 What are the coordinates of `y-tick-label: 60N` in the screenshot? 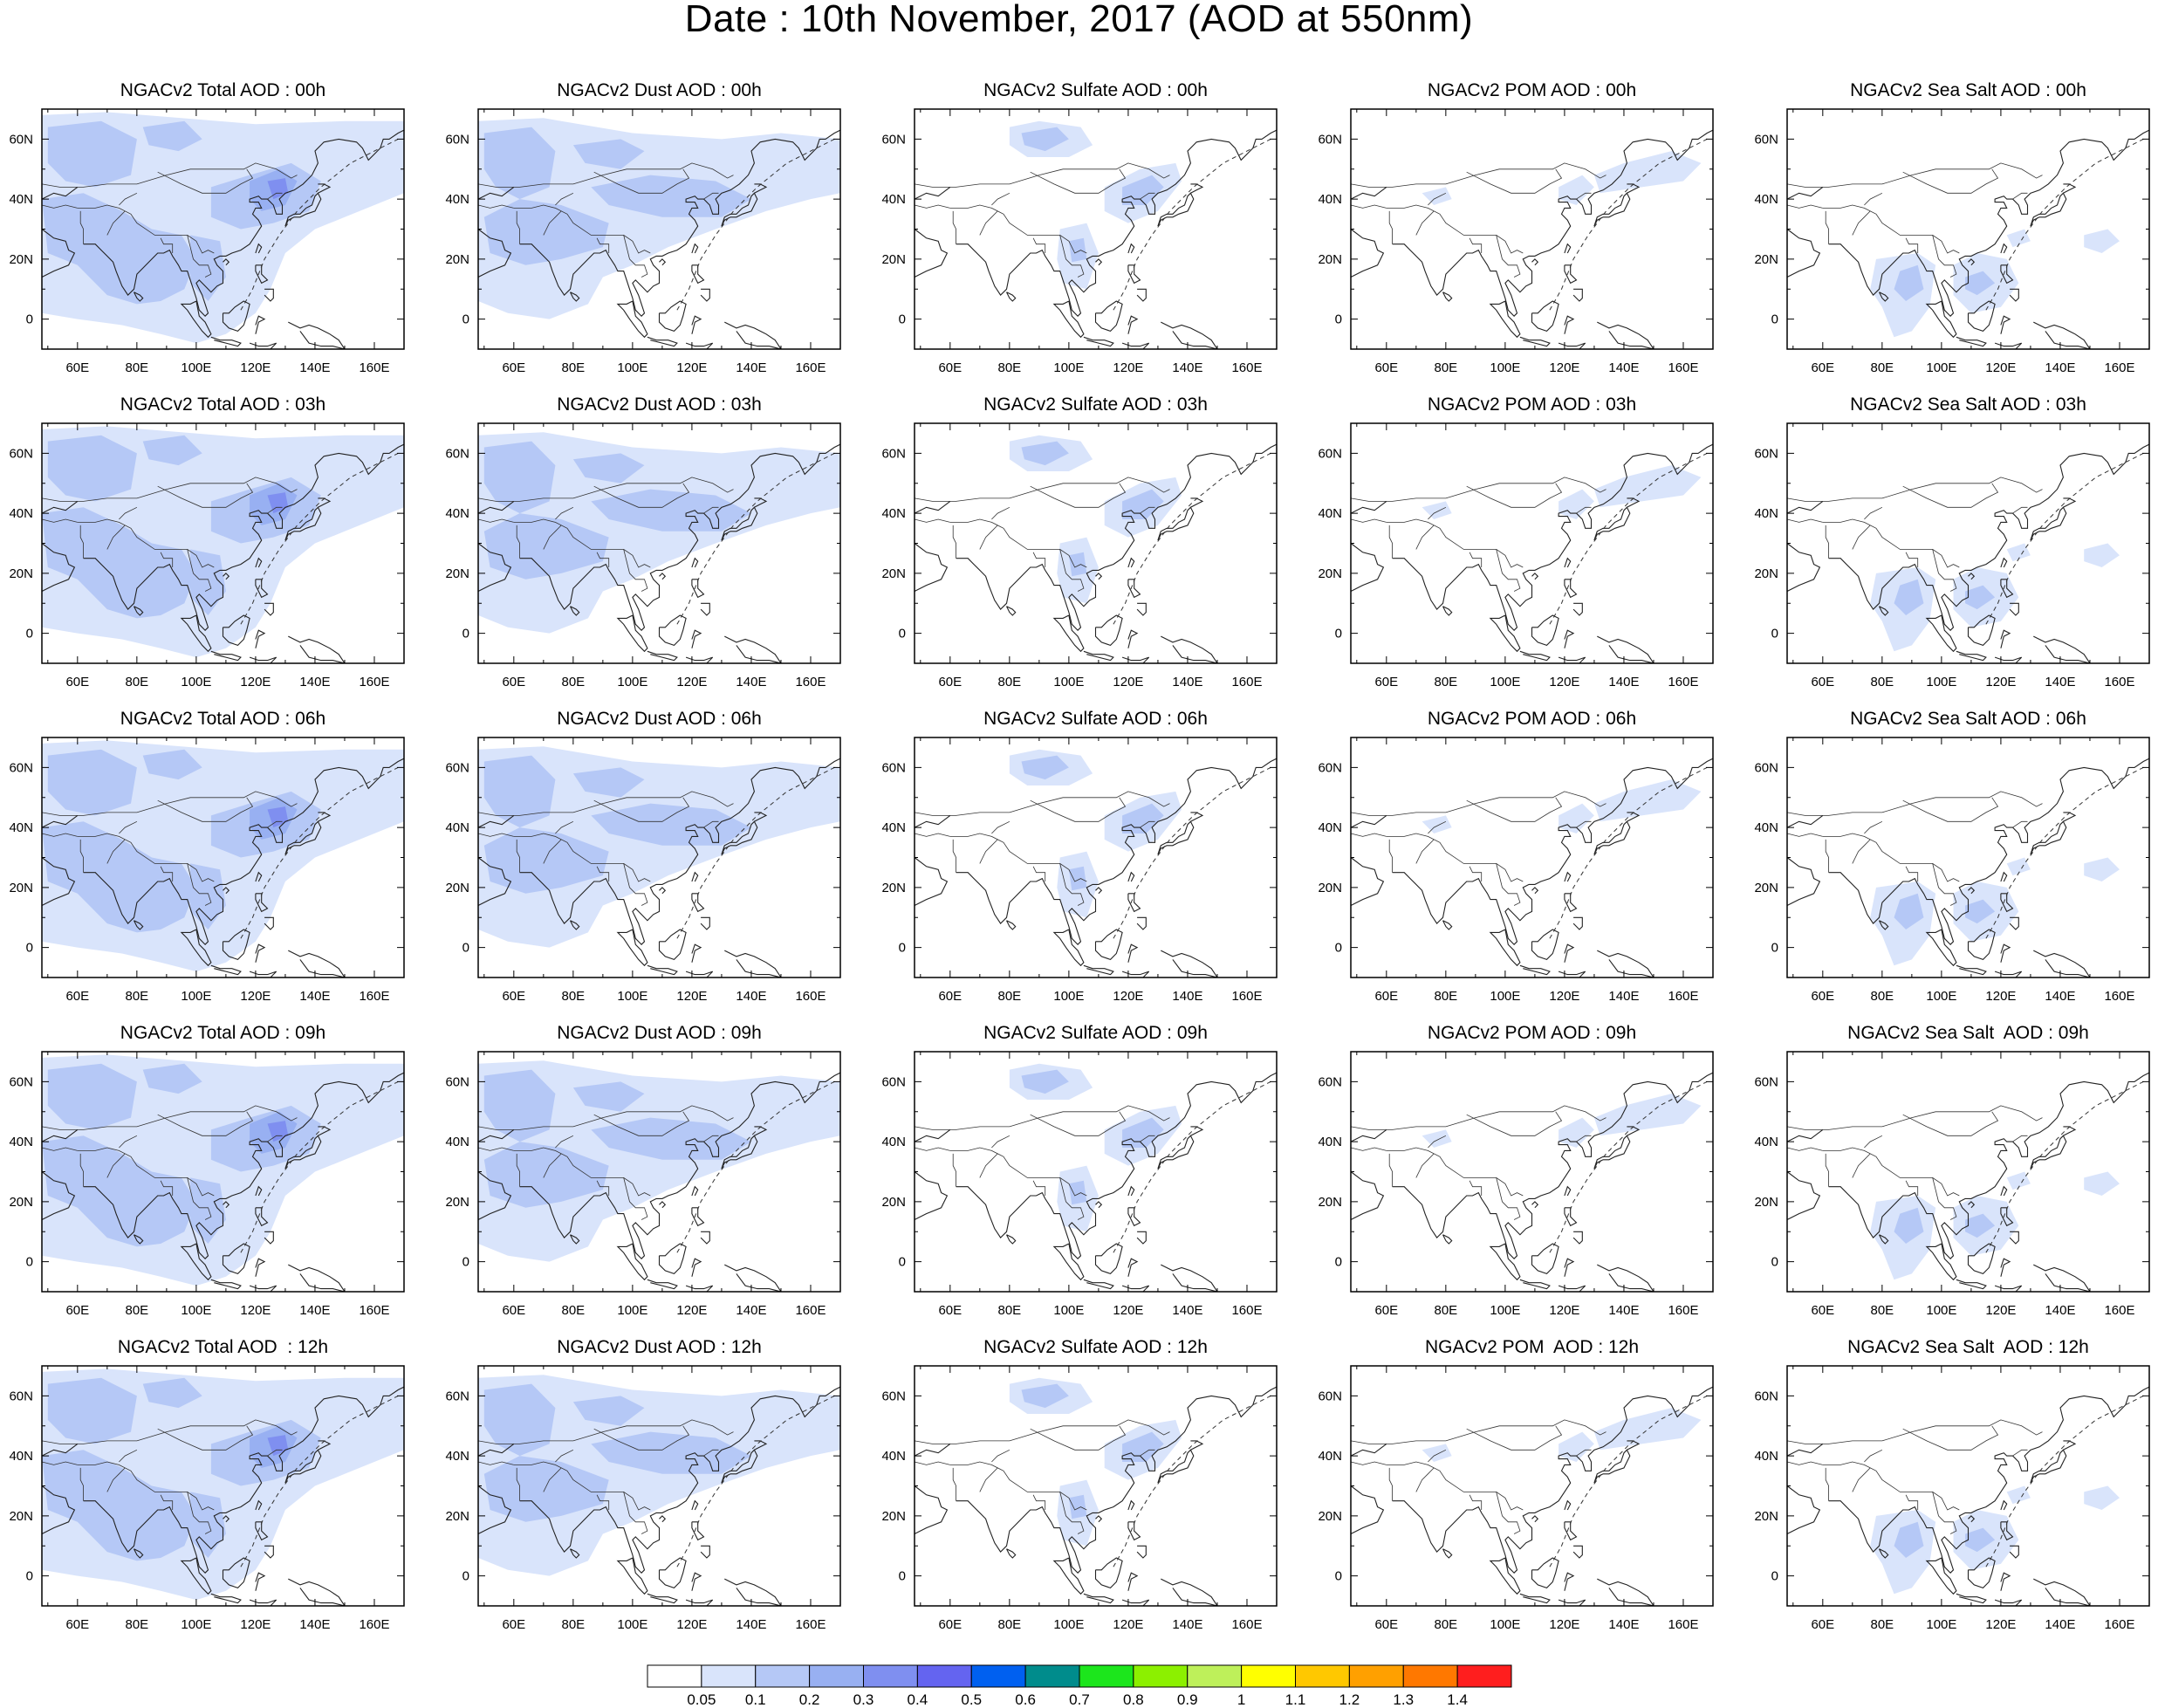 It's located at (1766, 1396).